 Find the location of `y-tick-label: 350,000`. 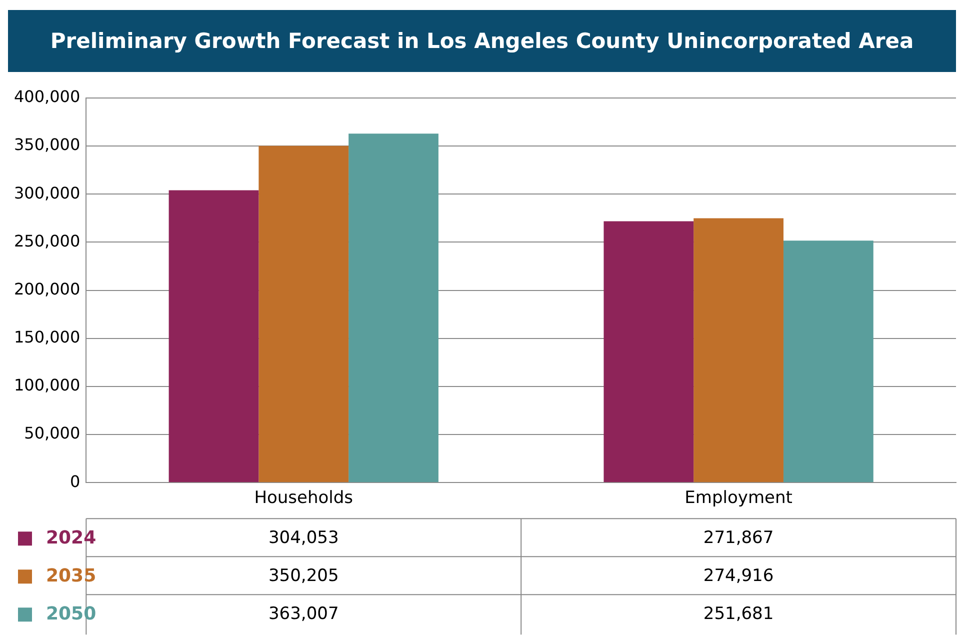

y-tick-label: 350,000 is located at coordinates (47, 144).